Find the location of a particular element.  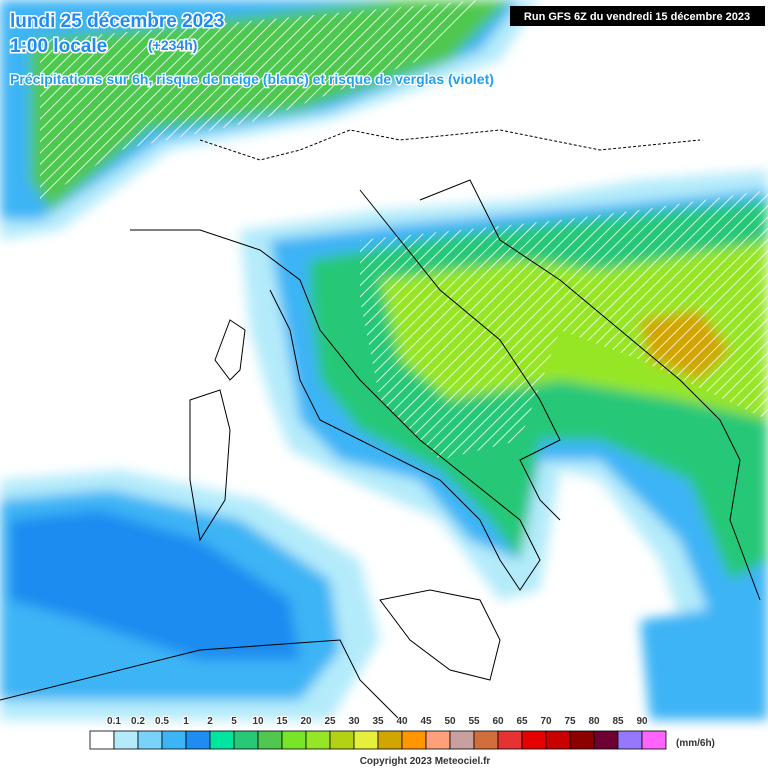

run-info: Run GFS 6Z du vendredi 15 décembre 2023 is located at coordinates (637, 17).